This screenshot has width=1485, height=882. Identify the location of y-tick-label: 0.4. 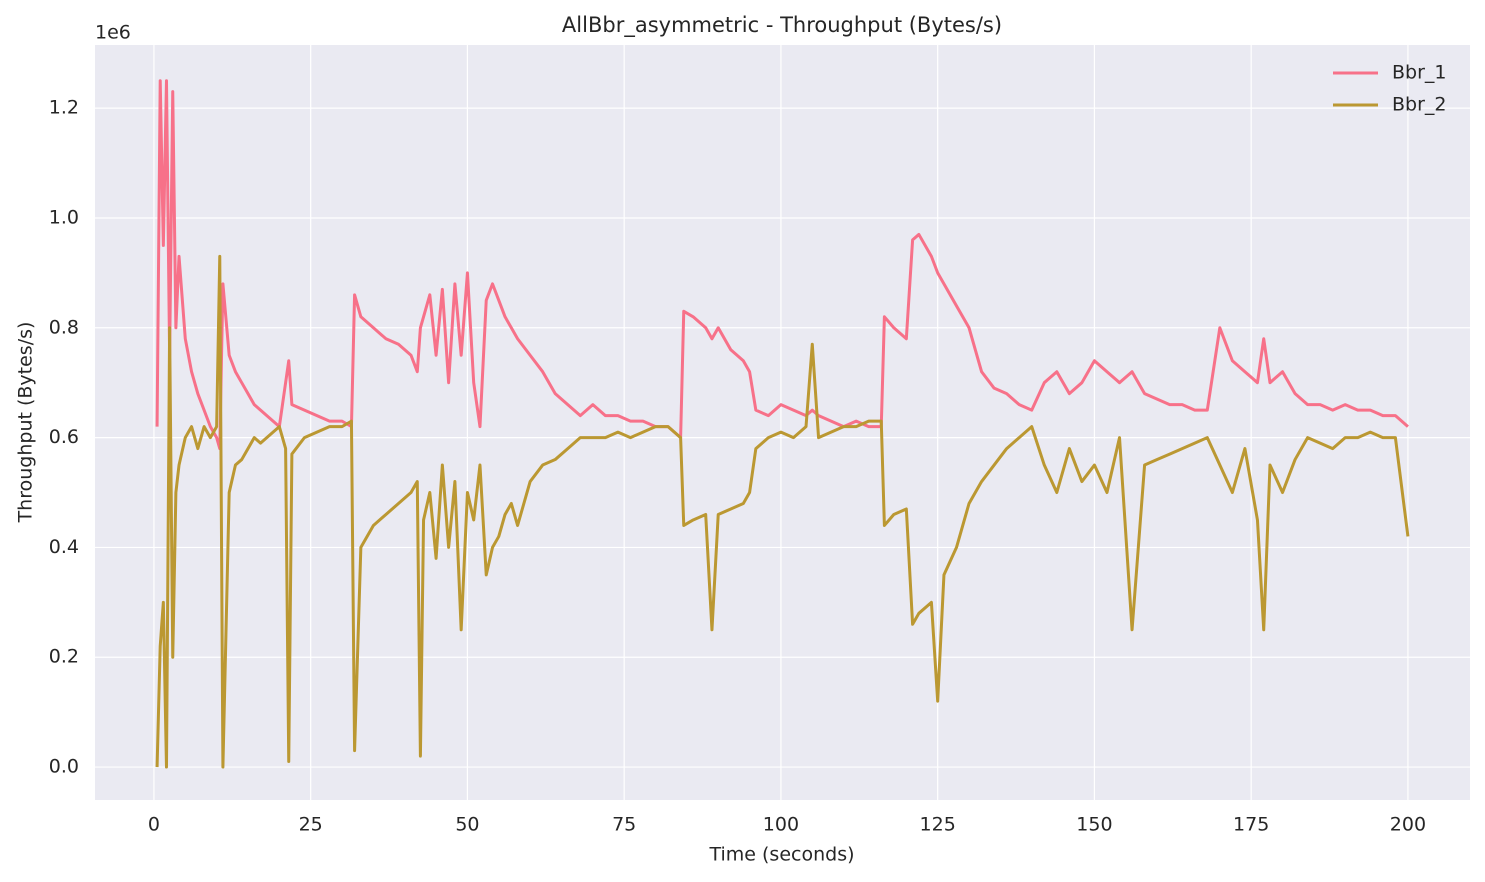
(64, 547).